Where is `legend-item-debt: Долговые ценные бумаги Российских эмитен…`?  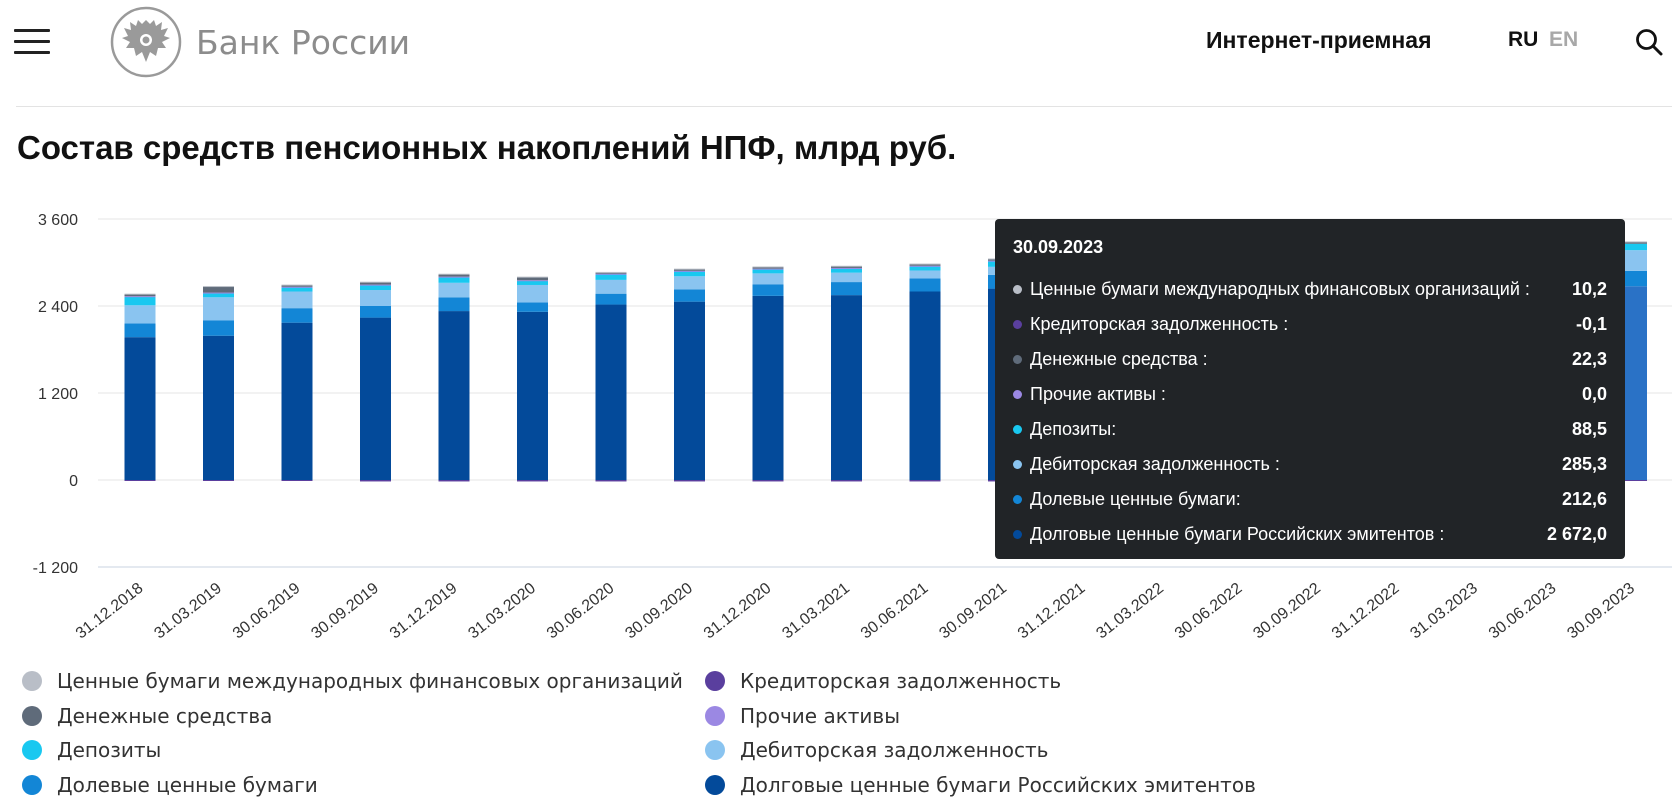 legend-item-debt: Долговые ценные бумаги Российских эмитен… is located at coordinates (980, 785).